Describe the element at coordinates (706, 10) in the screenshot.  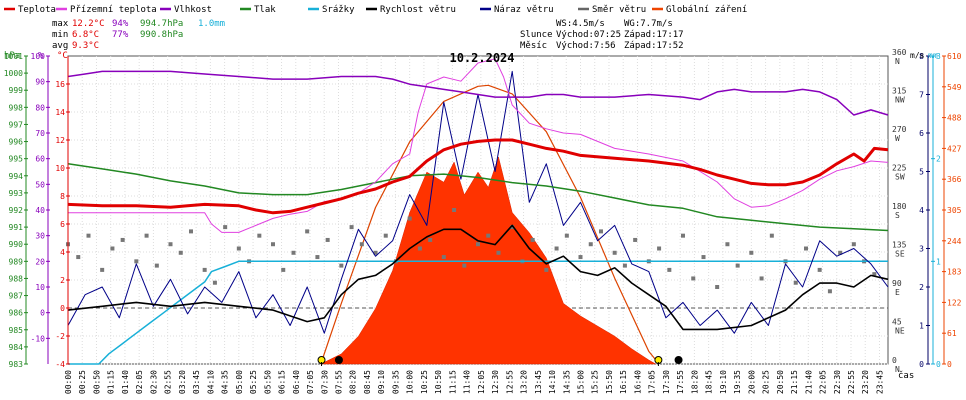
I see `legend-label: Globální záření` at that location.